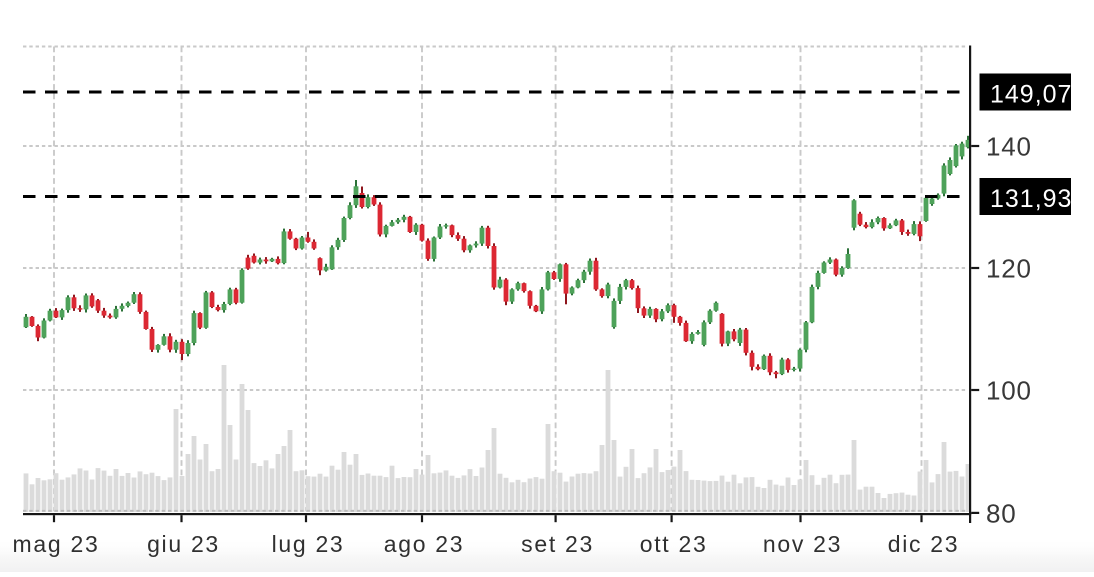 The image size is (1094, 577). I want to click on svg-text: dic 23, so click(924, 544).